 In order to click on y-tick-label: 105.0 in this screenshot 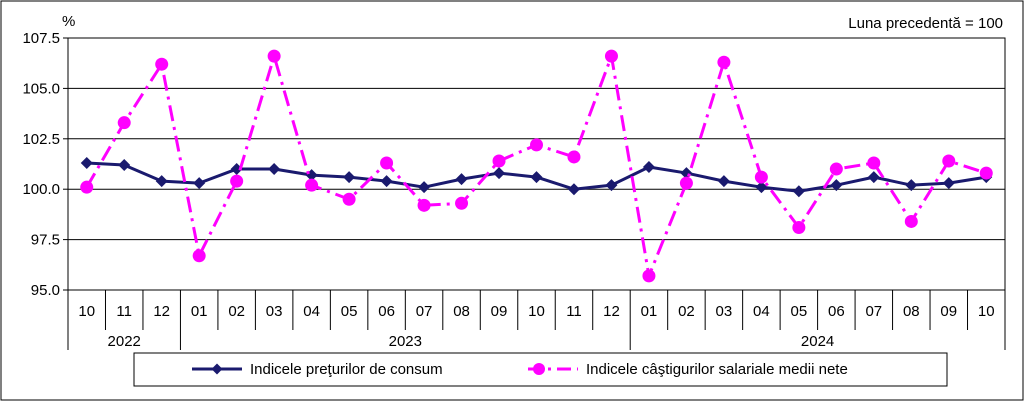, I will do `click(41, 88)`.